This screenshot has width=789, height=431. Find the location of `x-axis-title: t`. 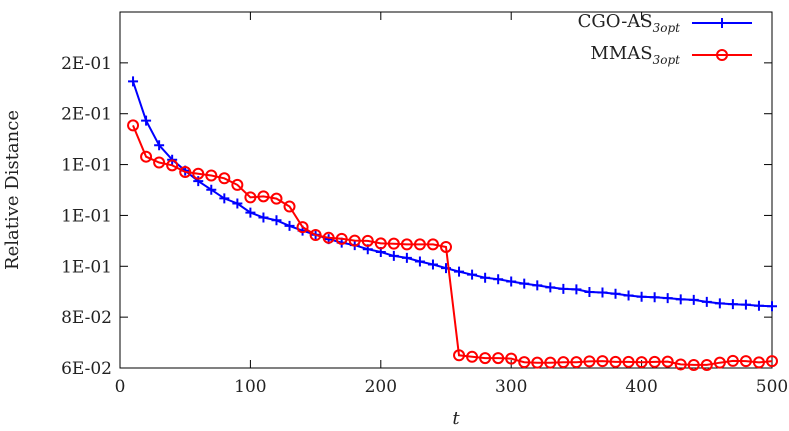

x-axis-title: t is located at coordinates (456, 418).